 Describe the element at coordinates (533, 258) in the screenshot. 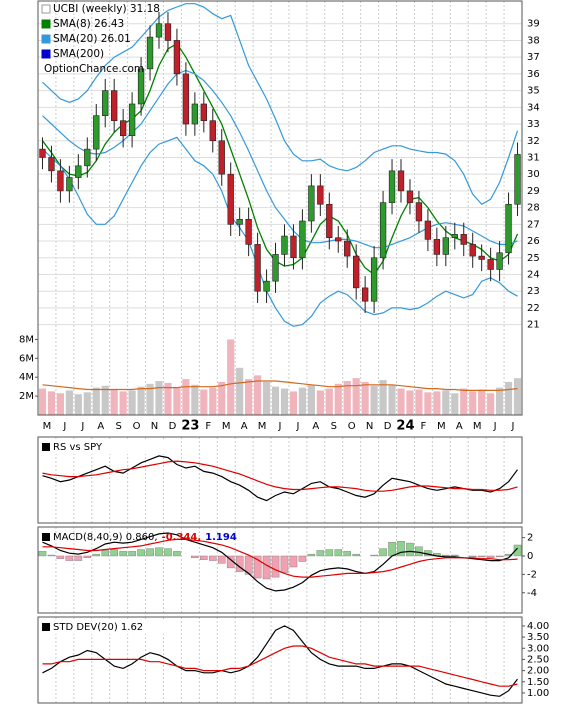

I see `y-tick-label: 25` at that location.